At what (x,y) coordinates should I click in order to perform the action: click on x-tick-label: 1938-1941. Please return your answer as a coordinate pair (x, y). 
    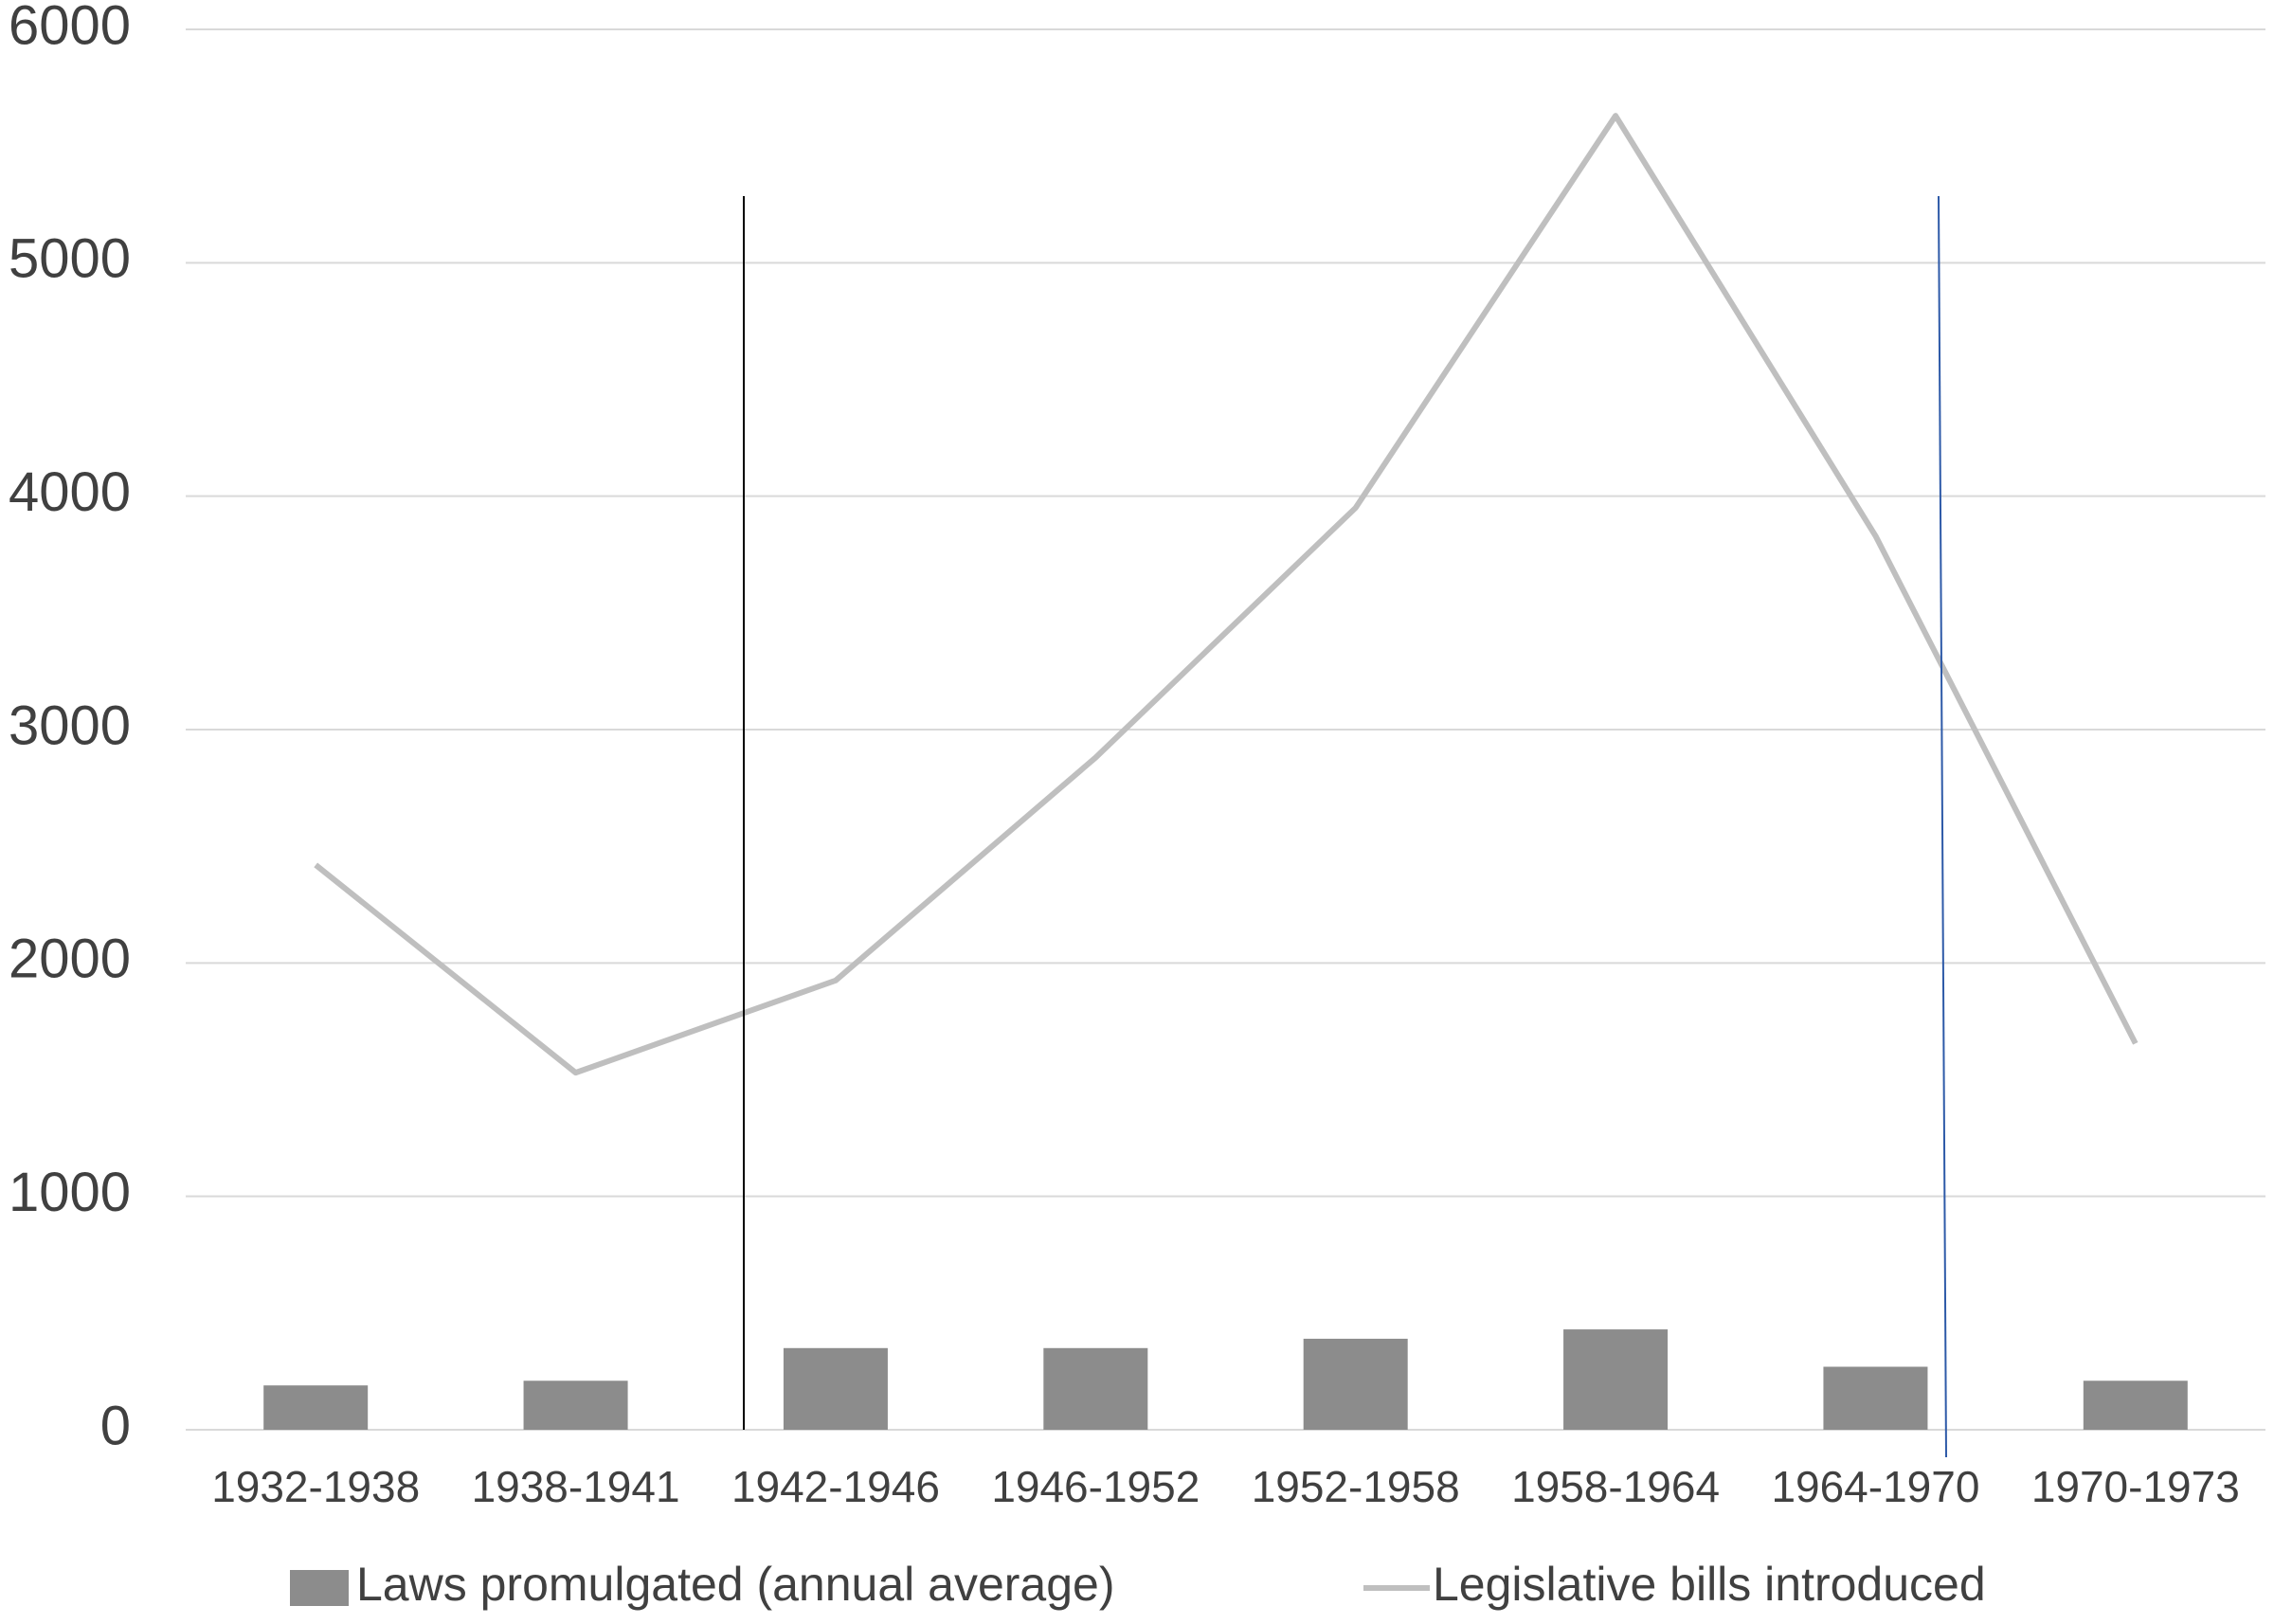
    Looking at the image, I should click on (576, 1486).